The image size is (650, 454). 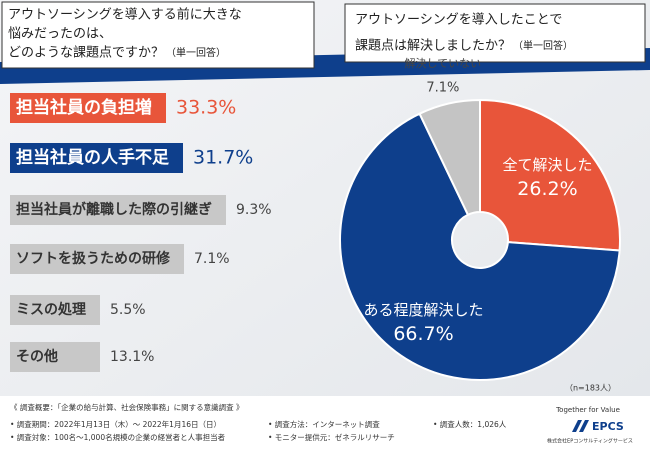 What do you see at coordinates (470, 424) in the screenshot?
I see `footer-item: • 調査人数：1,026人` at bounding box center [470, 424].